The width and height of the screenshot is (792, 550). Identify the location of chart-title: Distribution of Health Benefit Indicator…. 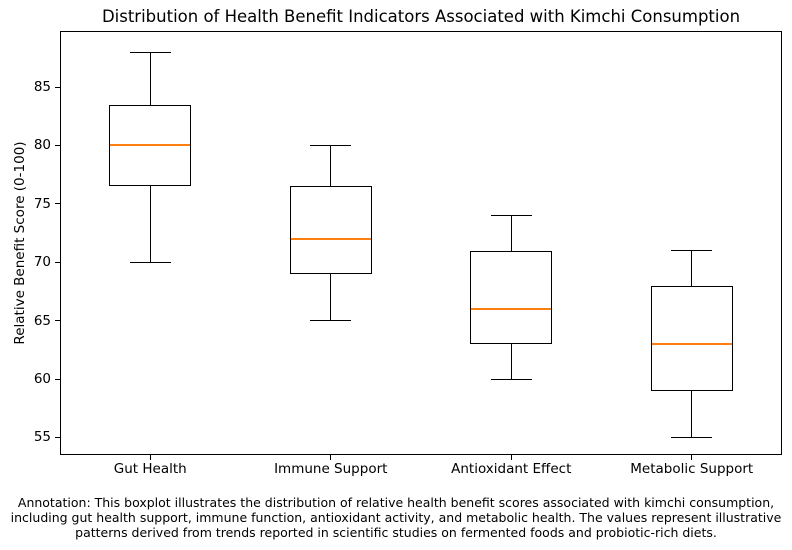
(421, 16).